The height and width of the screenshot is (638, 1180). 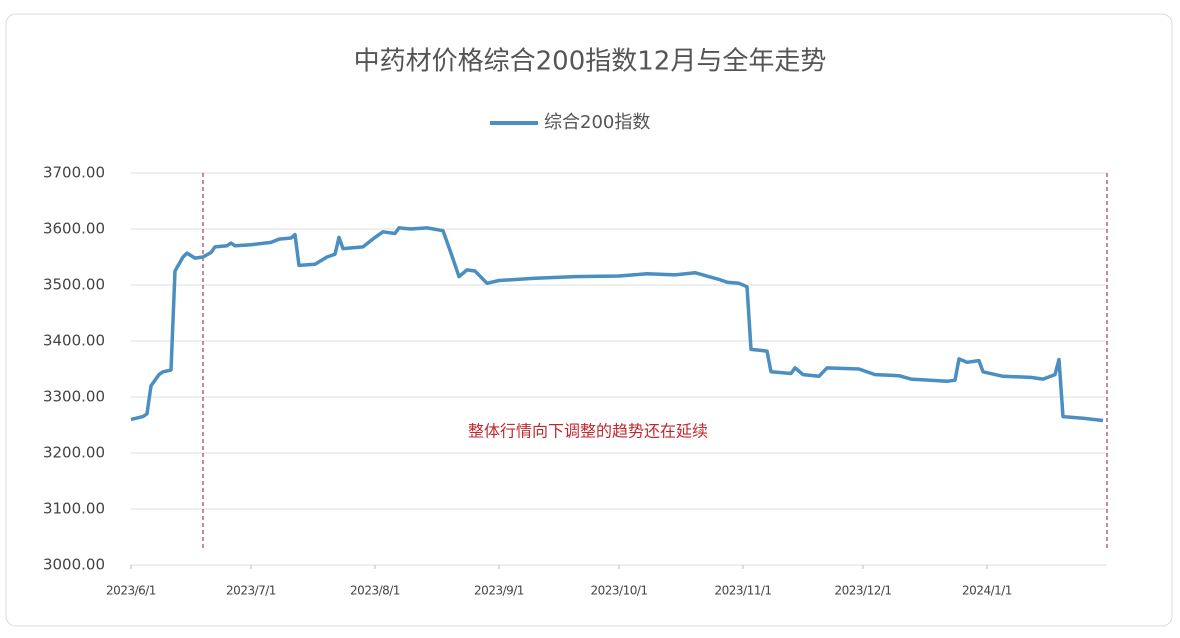 What do you see at coordinates (618, 591) in the screenshot?
I see `x-tick-label: 2023/10/1` at bounding box center [618, 591].